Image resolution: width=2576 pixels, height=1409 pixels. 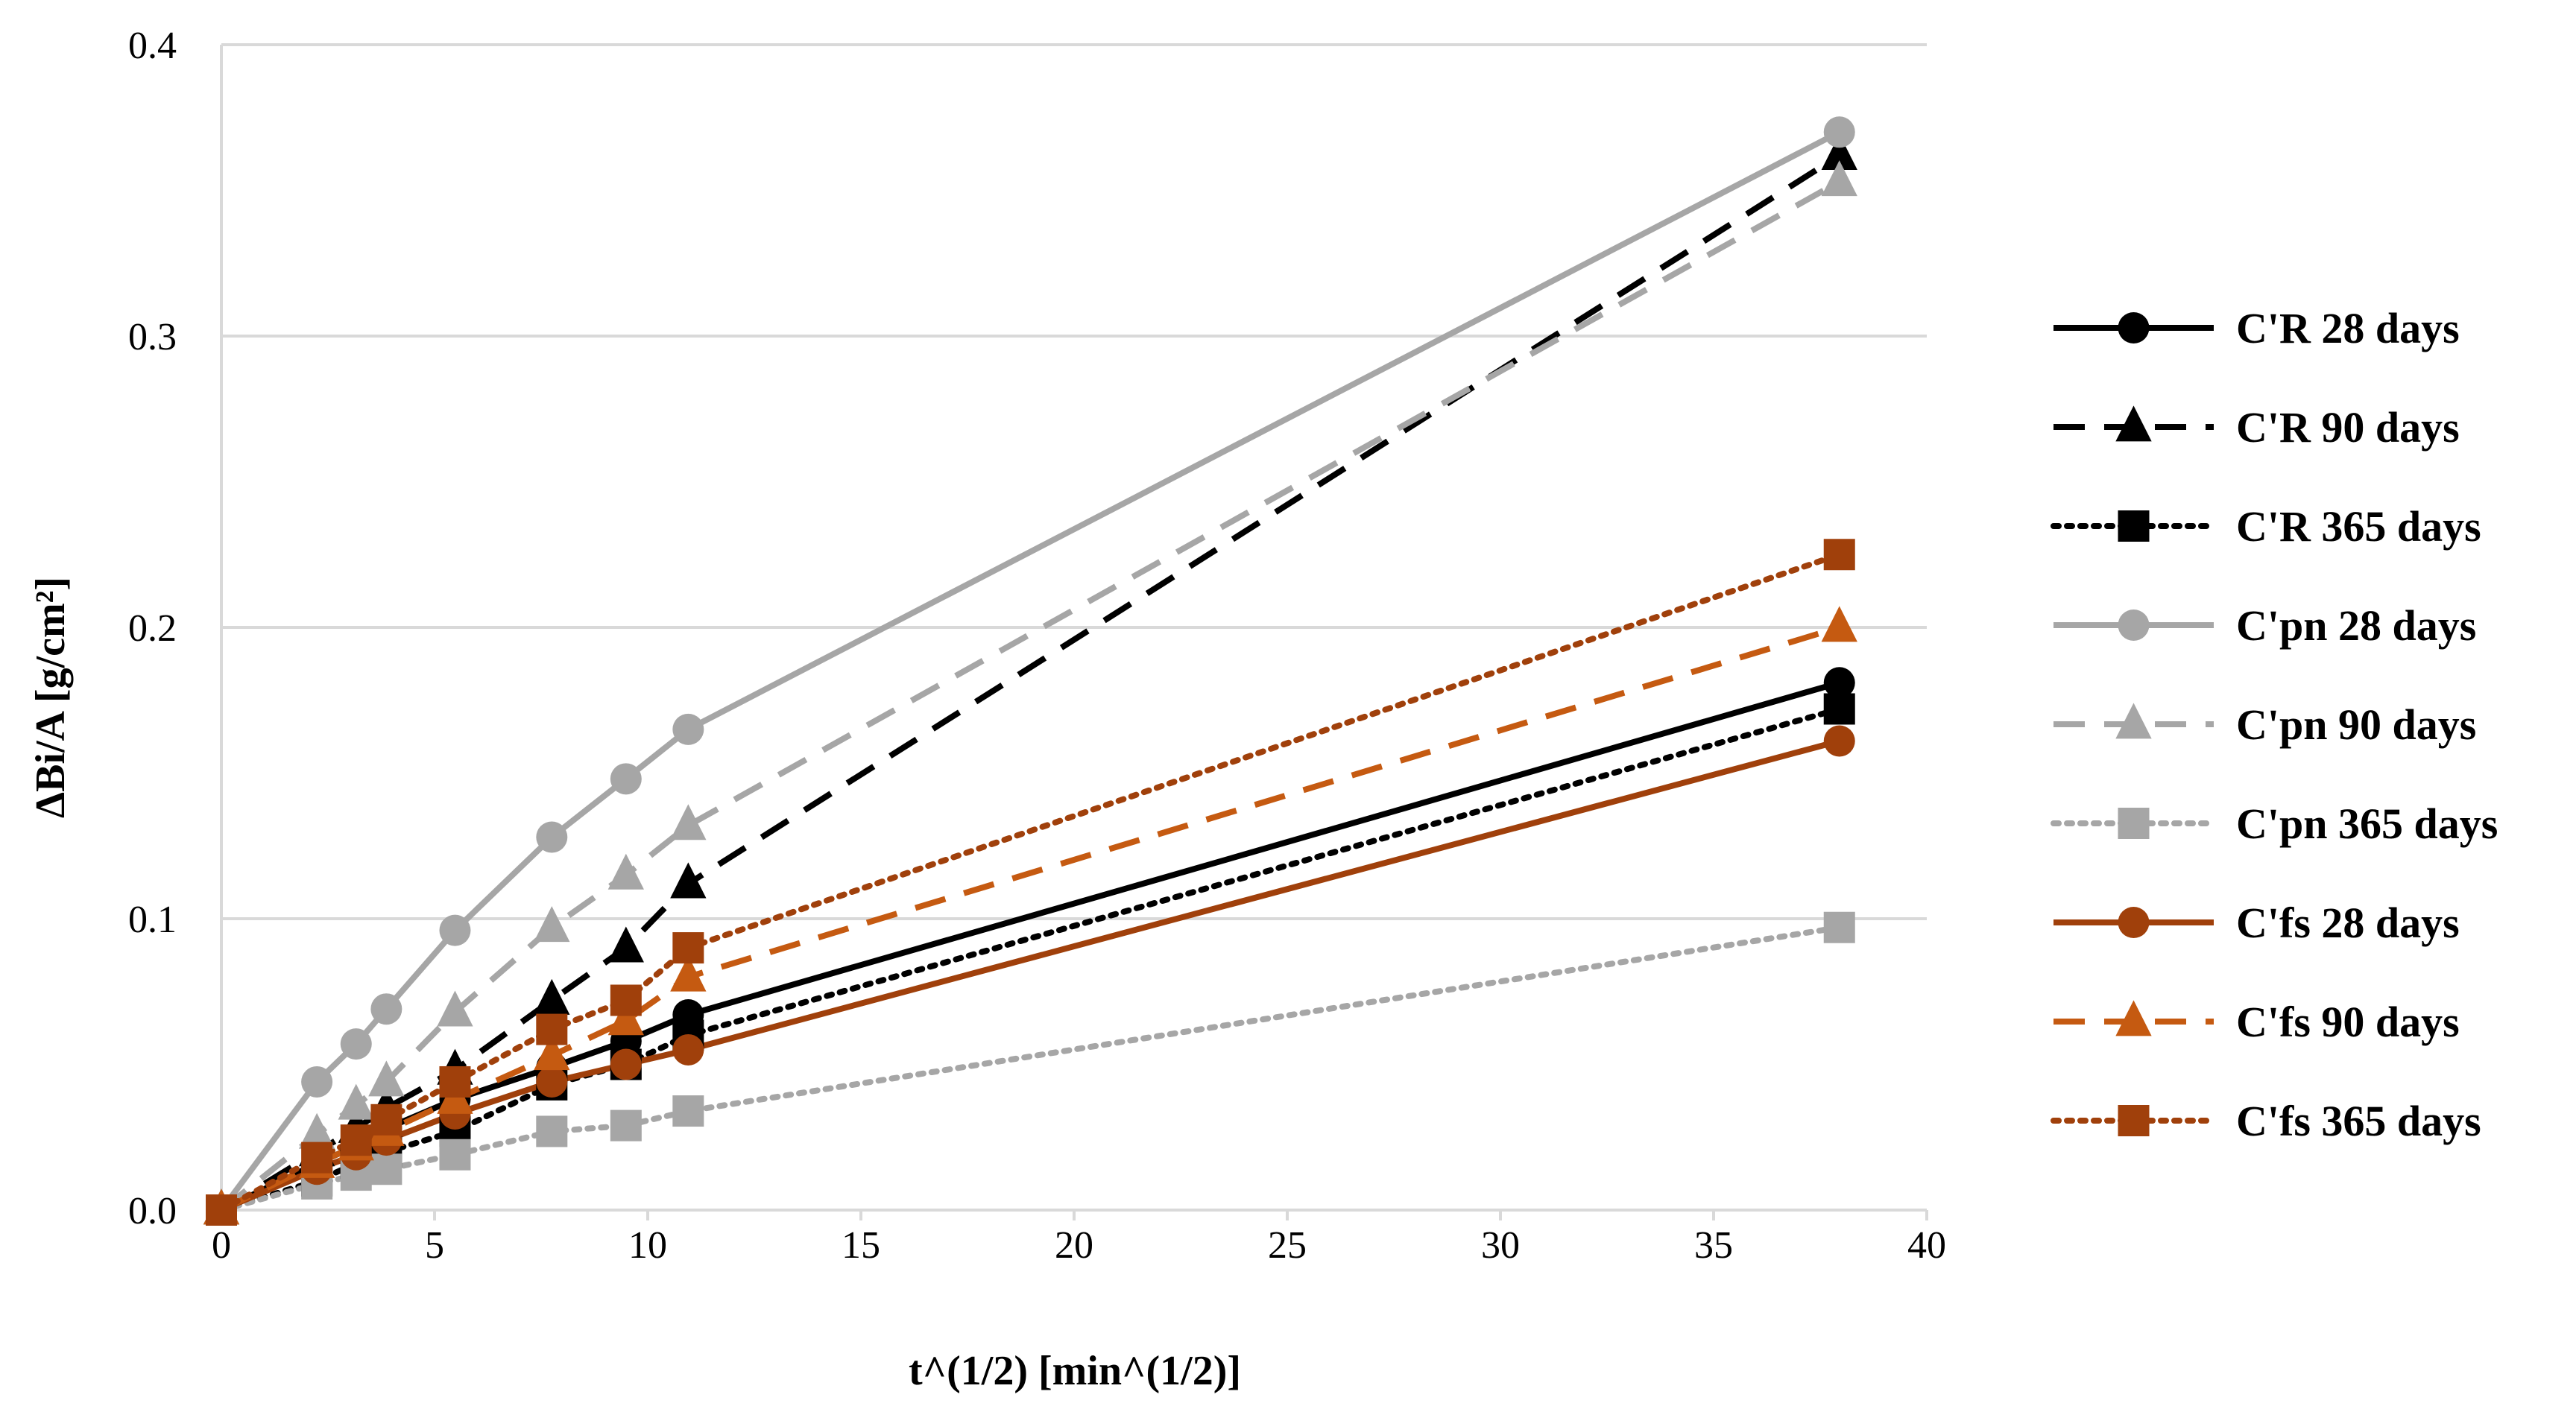 What do you see at coordinates (152, 628) in the screenshot?
I see `y-tick-label-2: 0.2` at bounding box center [152, 628].